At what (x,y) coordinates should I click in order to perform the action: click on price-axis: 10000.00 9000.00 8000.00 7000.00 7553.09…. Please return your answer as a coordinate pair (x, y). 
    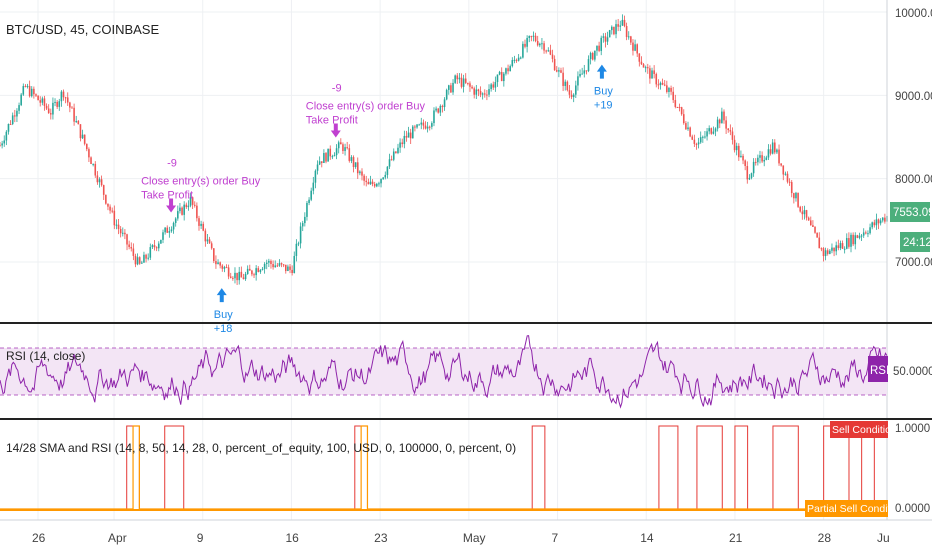
    Looking at the image, I should click on (909, 260).